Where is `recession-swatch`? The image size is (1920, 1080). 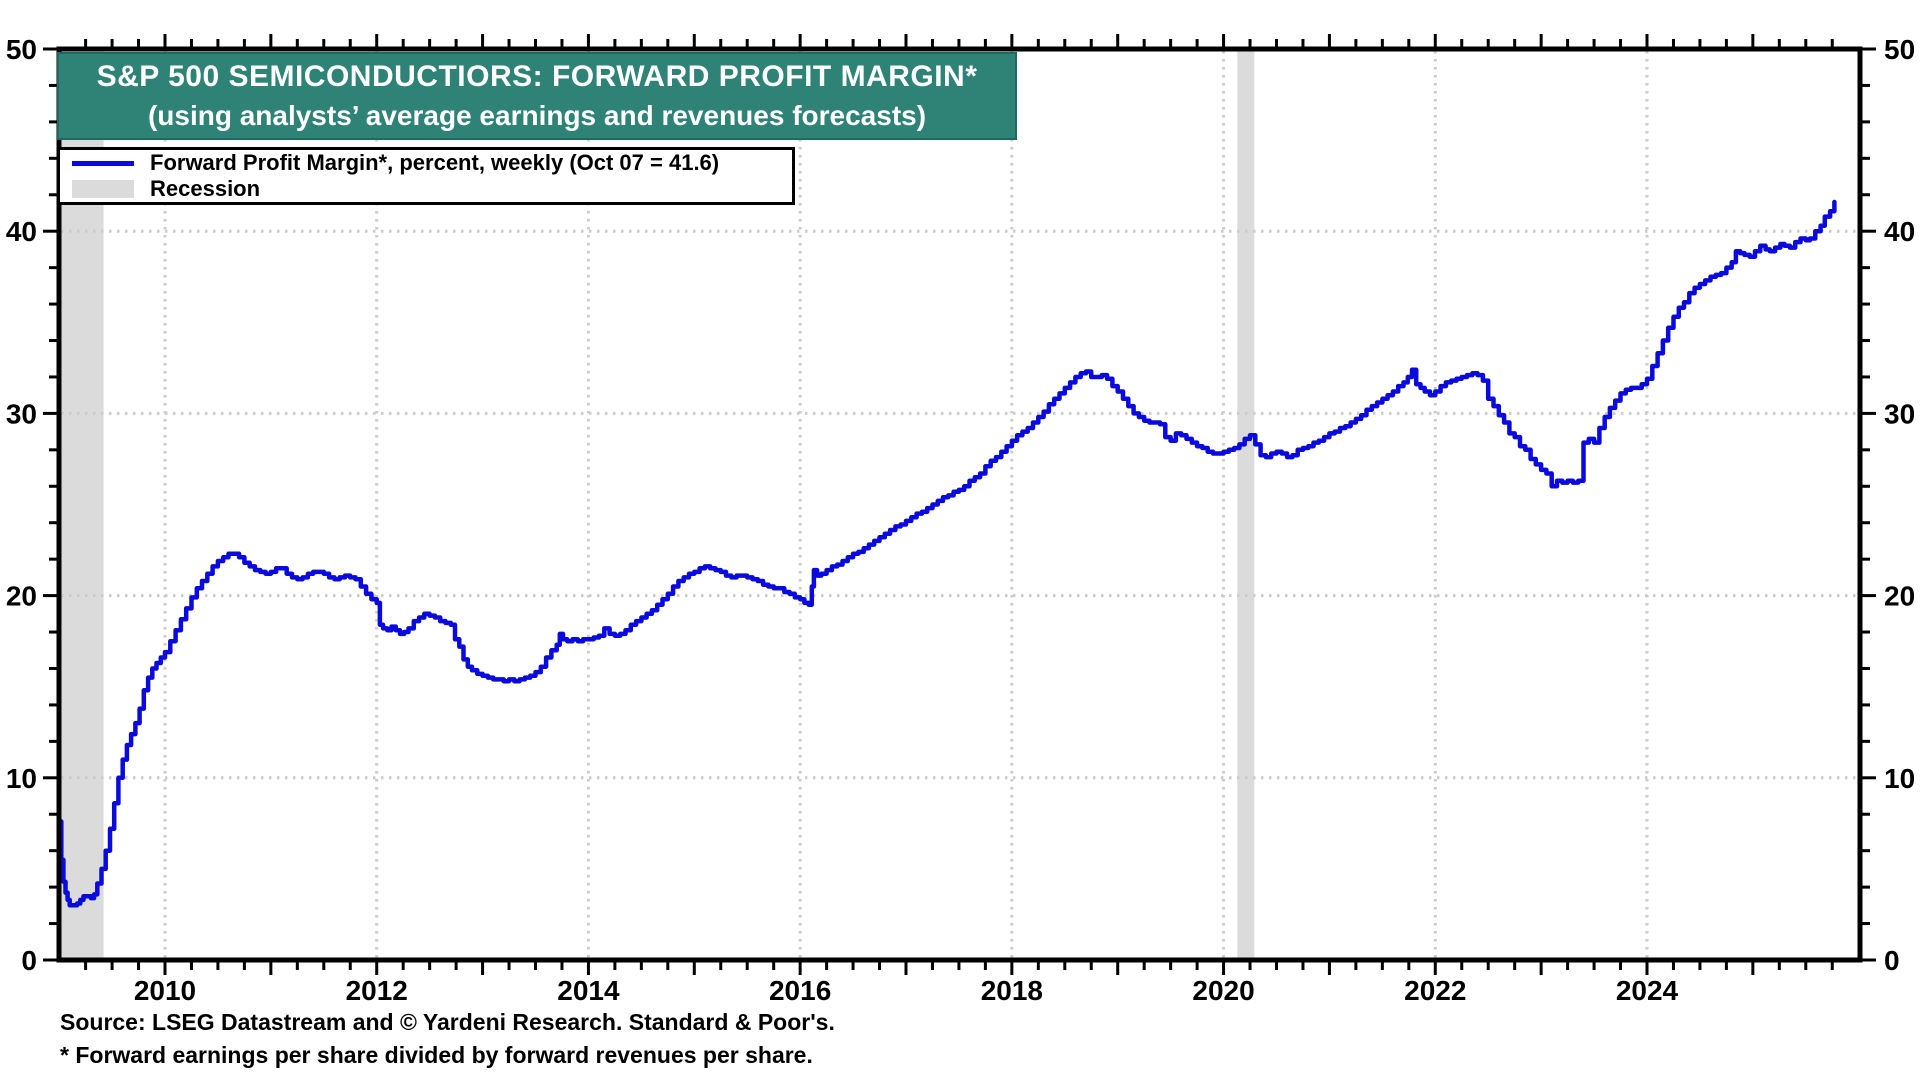 recession-swatch is located at coordinates (103, 189).